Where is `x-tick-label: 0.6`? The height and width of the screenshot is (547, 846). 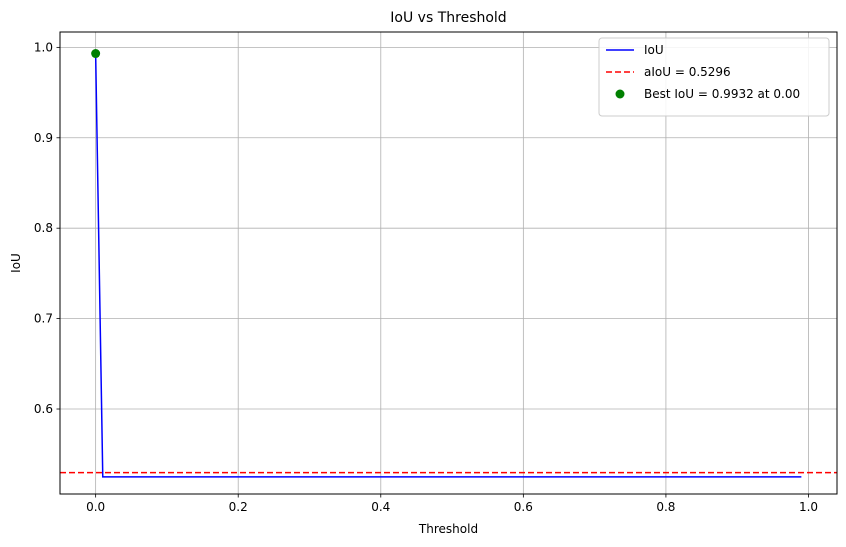
x-tick-label: 0.6 is located at coordinates (523, 507).